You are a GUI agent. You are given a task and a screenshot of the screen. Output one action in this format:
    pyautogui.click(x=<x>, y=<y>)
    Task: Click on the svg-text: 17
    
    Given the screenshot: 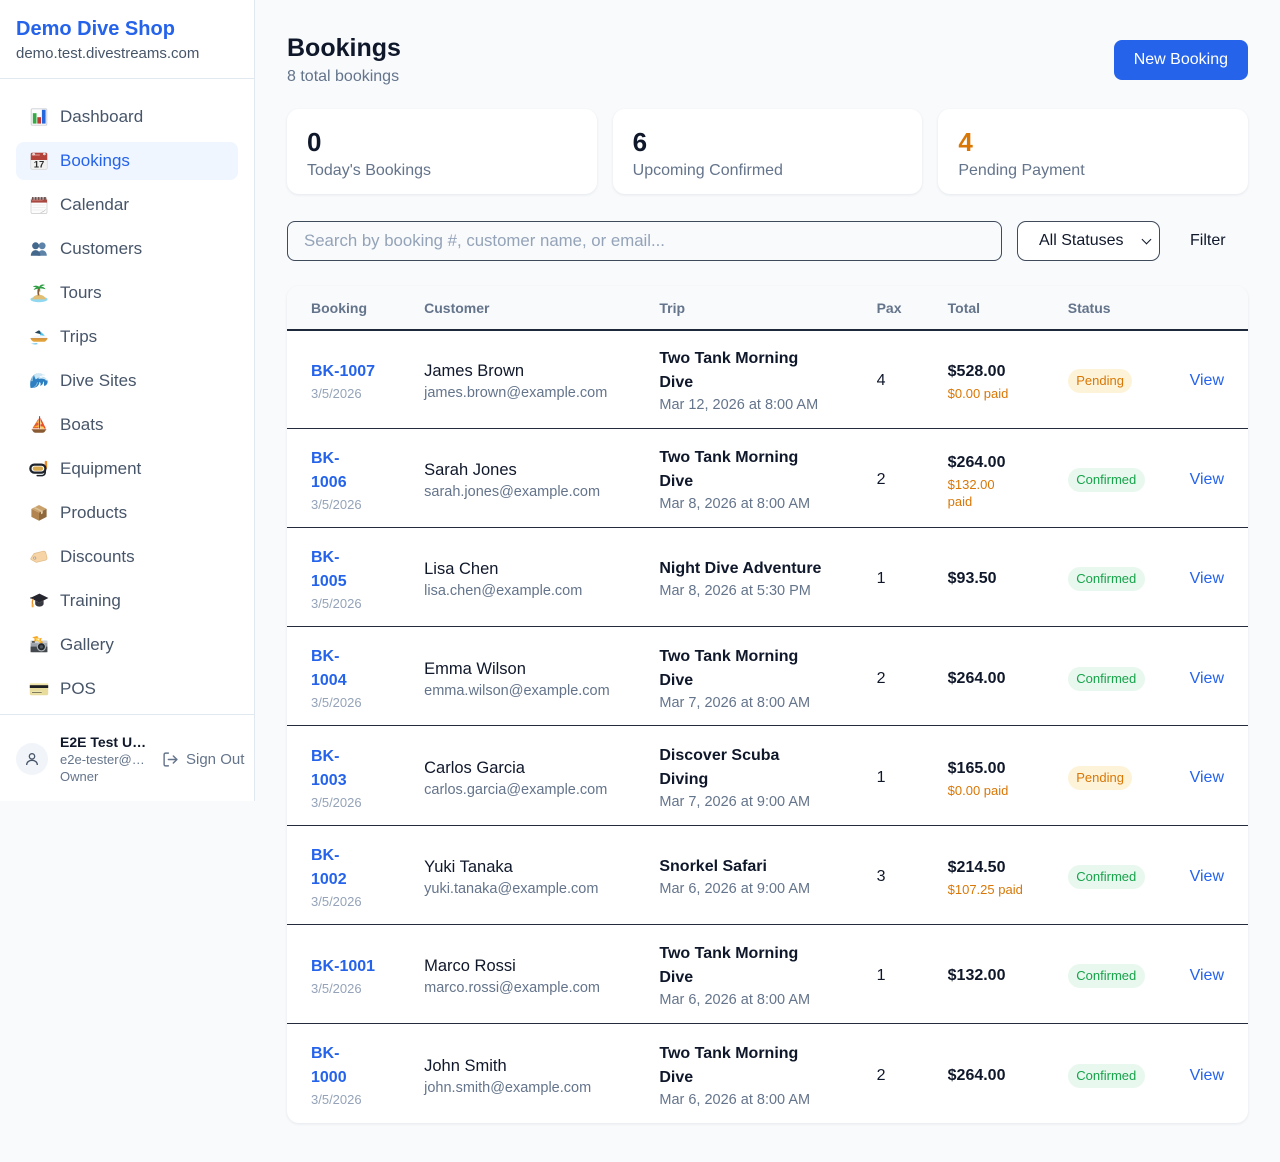 What is the action you would take?
    pyautogui.click(x=39, y=165)
    